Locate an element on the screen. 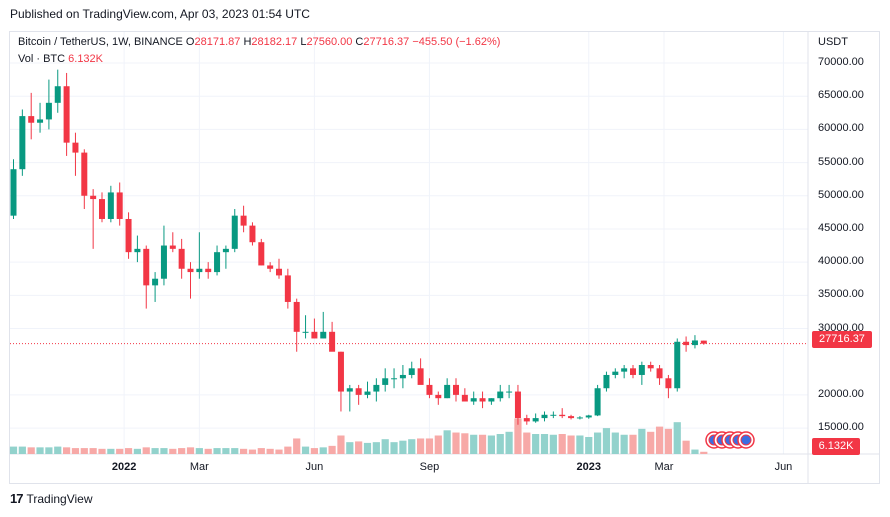 The height and width of the screenshot is (517, 890). tradingview-brand: 17 TradingView is located at coordinates (51, 498).